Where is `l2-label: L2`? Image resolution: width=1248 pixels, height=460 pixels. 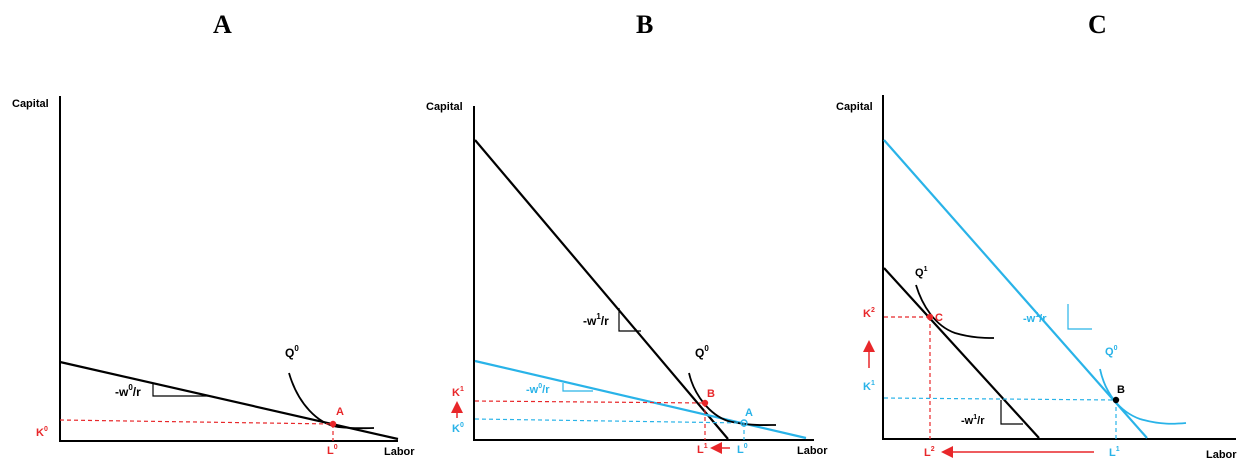 l2-label: L2 is located at coordinates (929, 452).